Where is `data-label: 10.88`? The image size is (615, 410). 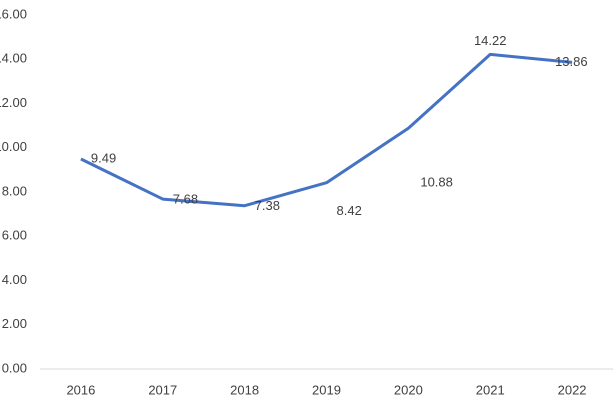 data-label: 10.88 is located at coordinates (436, 182).